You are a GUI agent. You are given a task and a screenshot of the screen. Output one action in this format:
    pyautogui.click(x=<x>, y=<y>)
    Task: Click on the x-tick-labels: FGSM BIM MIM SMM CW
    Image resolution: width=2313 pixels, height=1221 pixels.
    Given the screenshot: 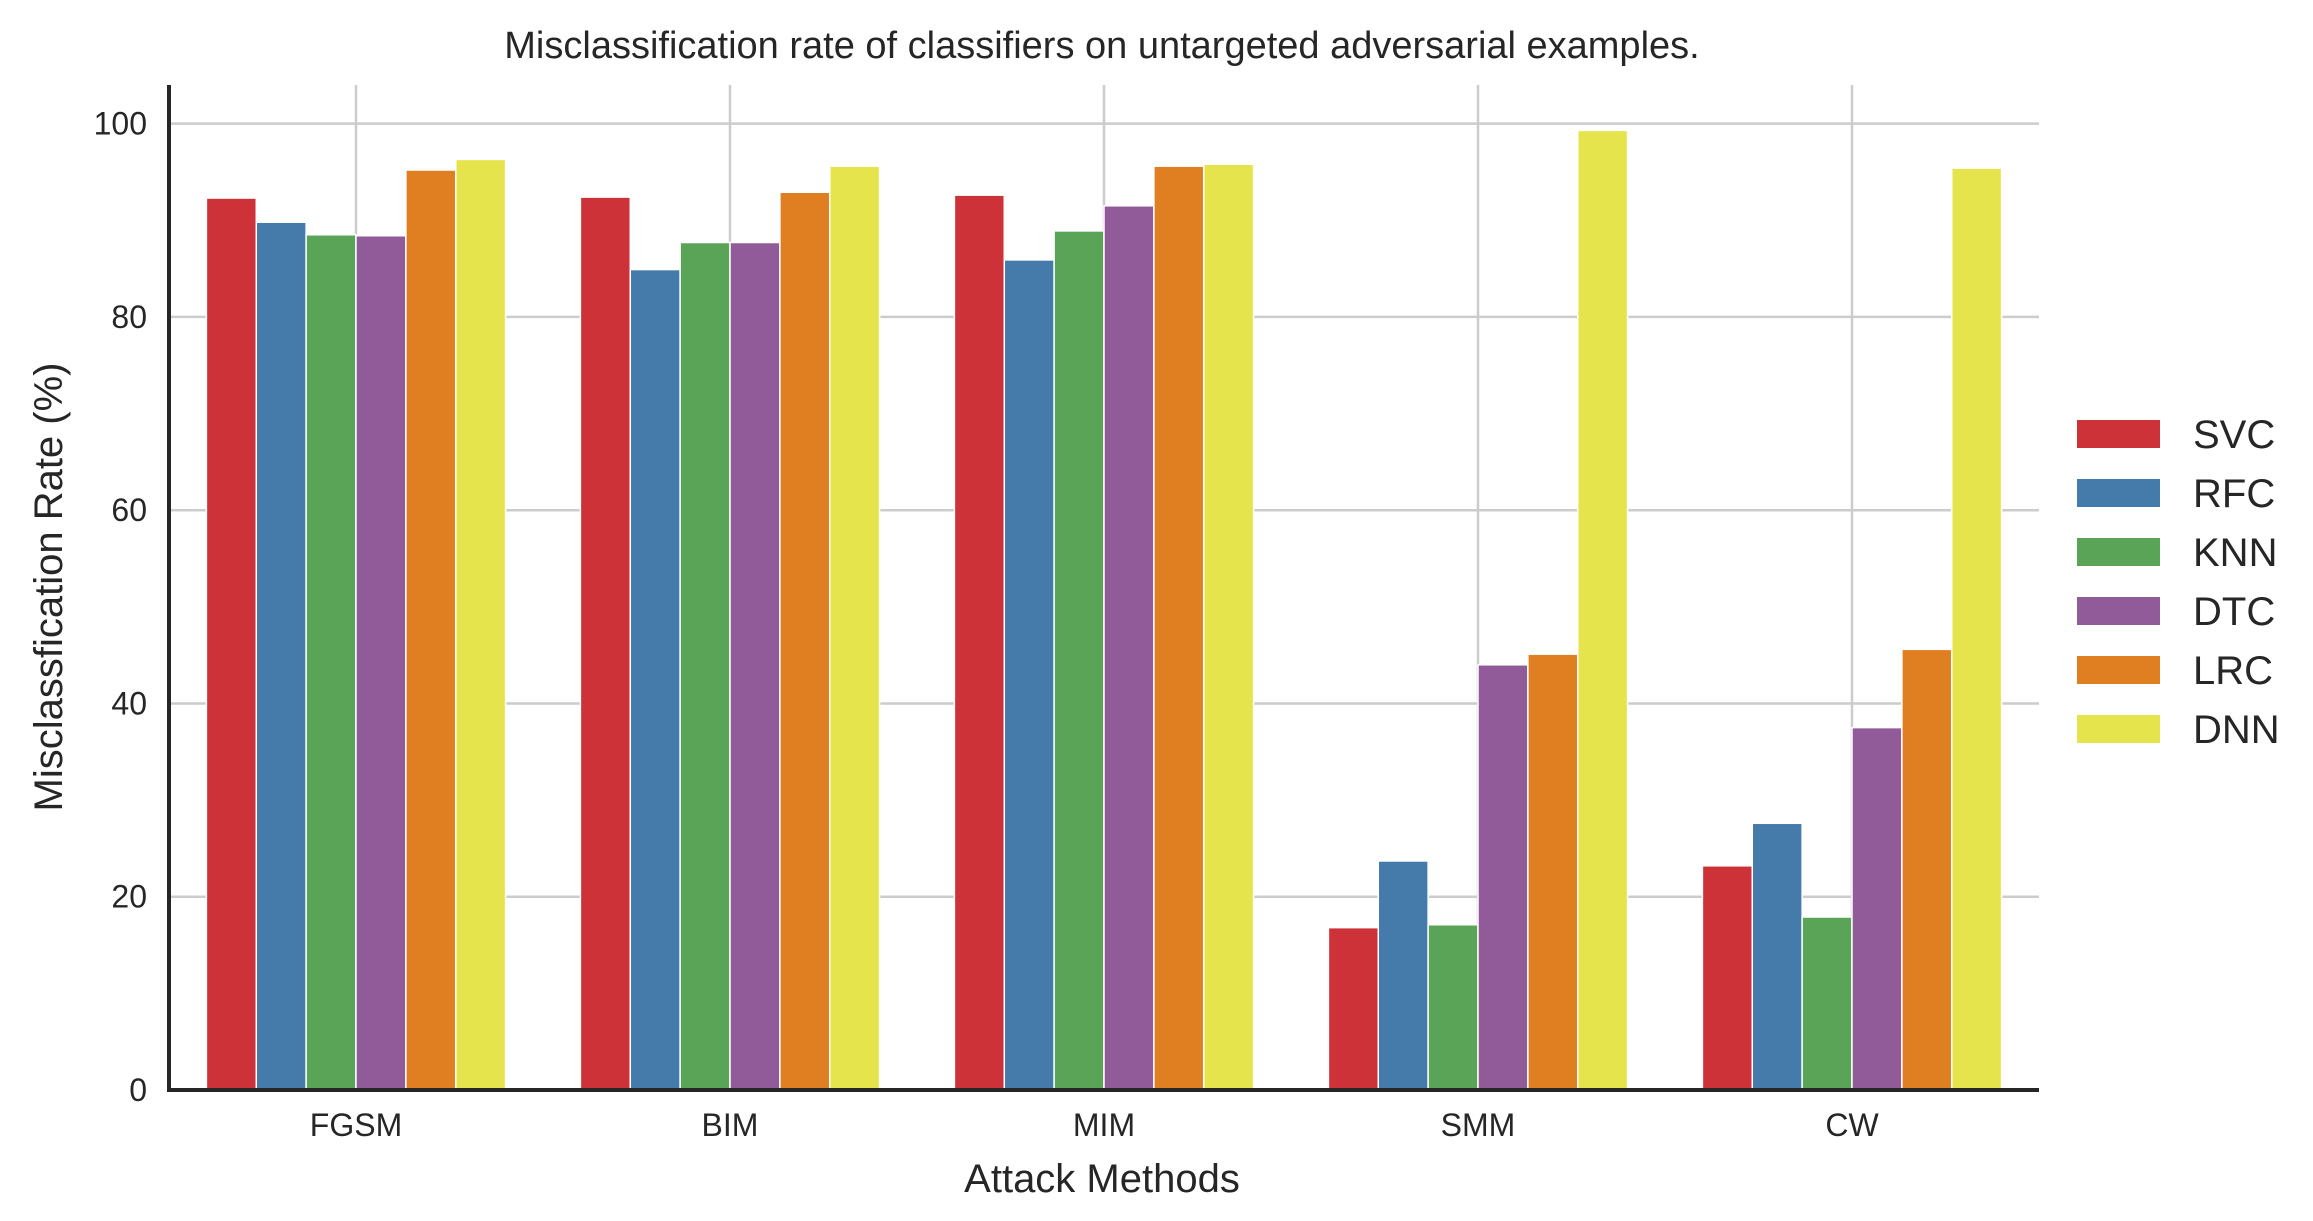 What is the action you would take?
    pyautogui.click(x=1095, y=1125)
    